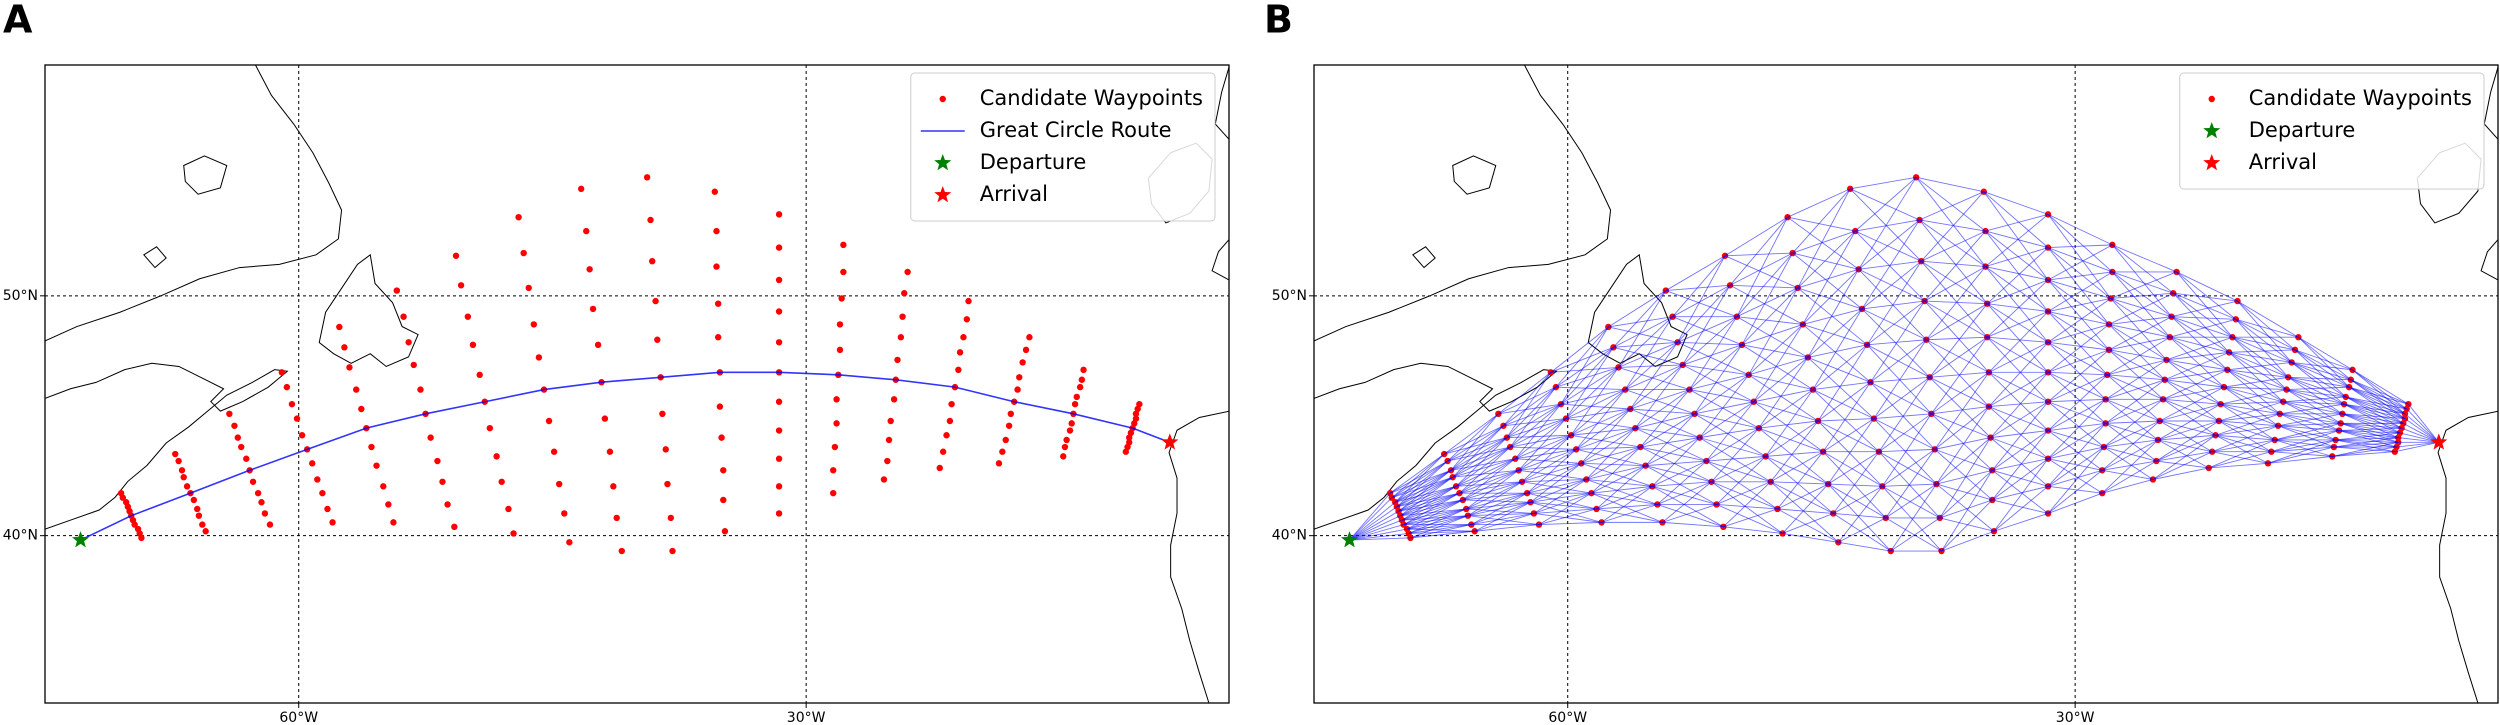  I want to click on legend-dot, so click(942, 99).